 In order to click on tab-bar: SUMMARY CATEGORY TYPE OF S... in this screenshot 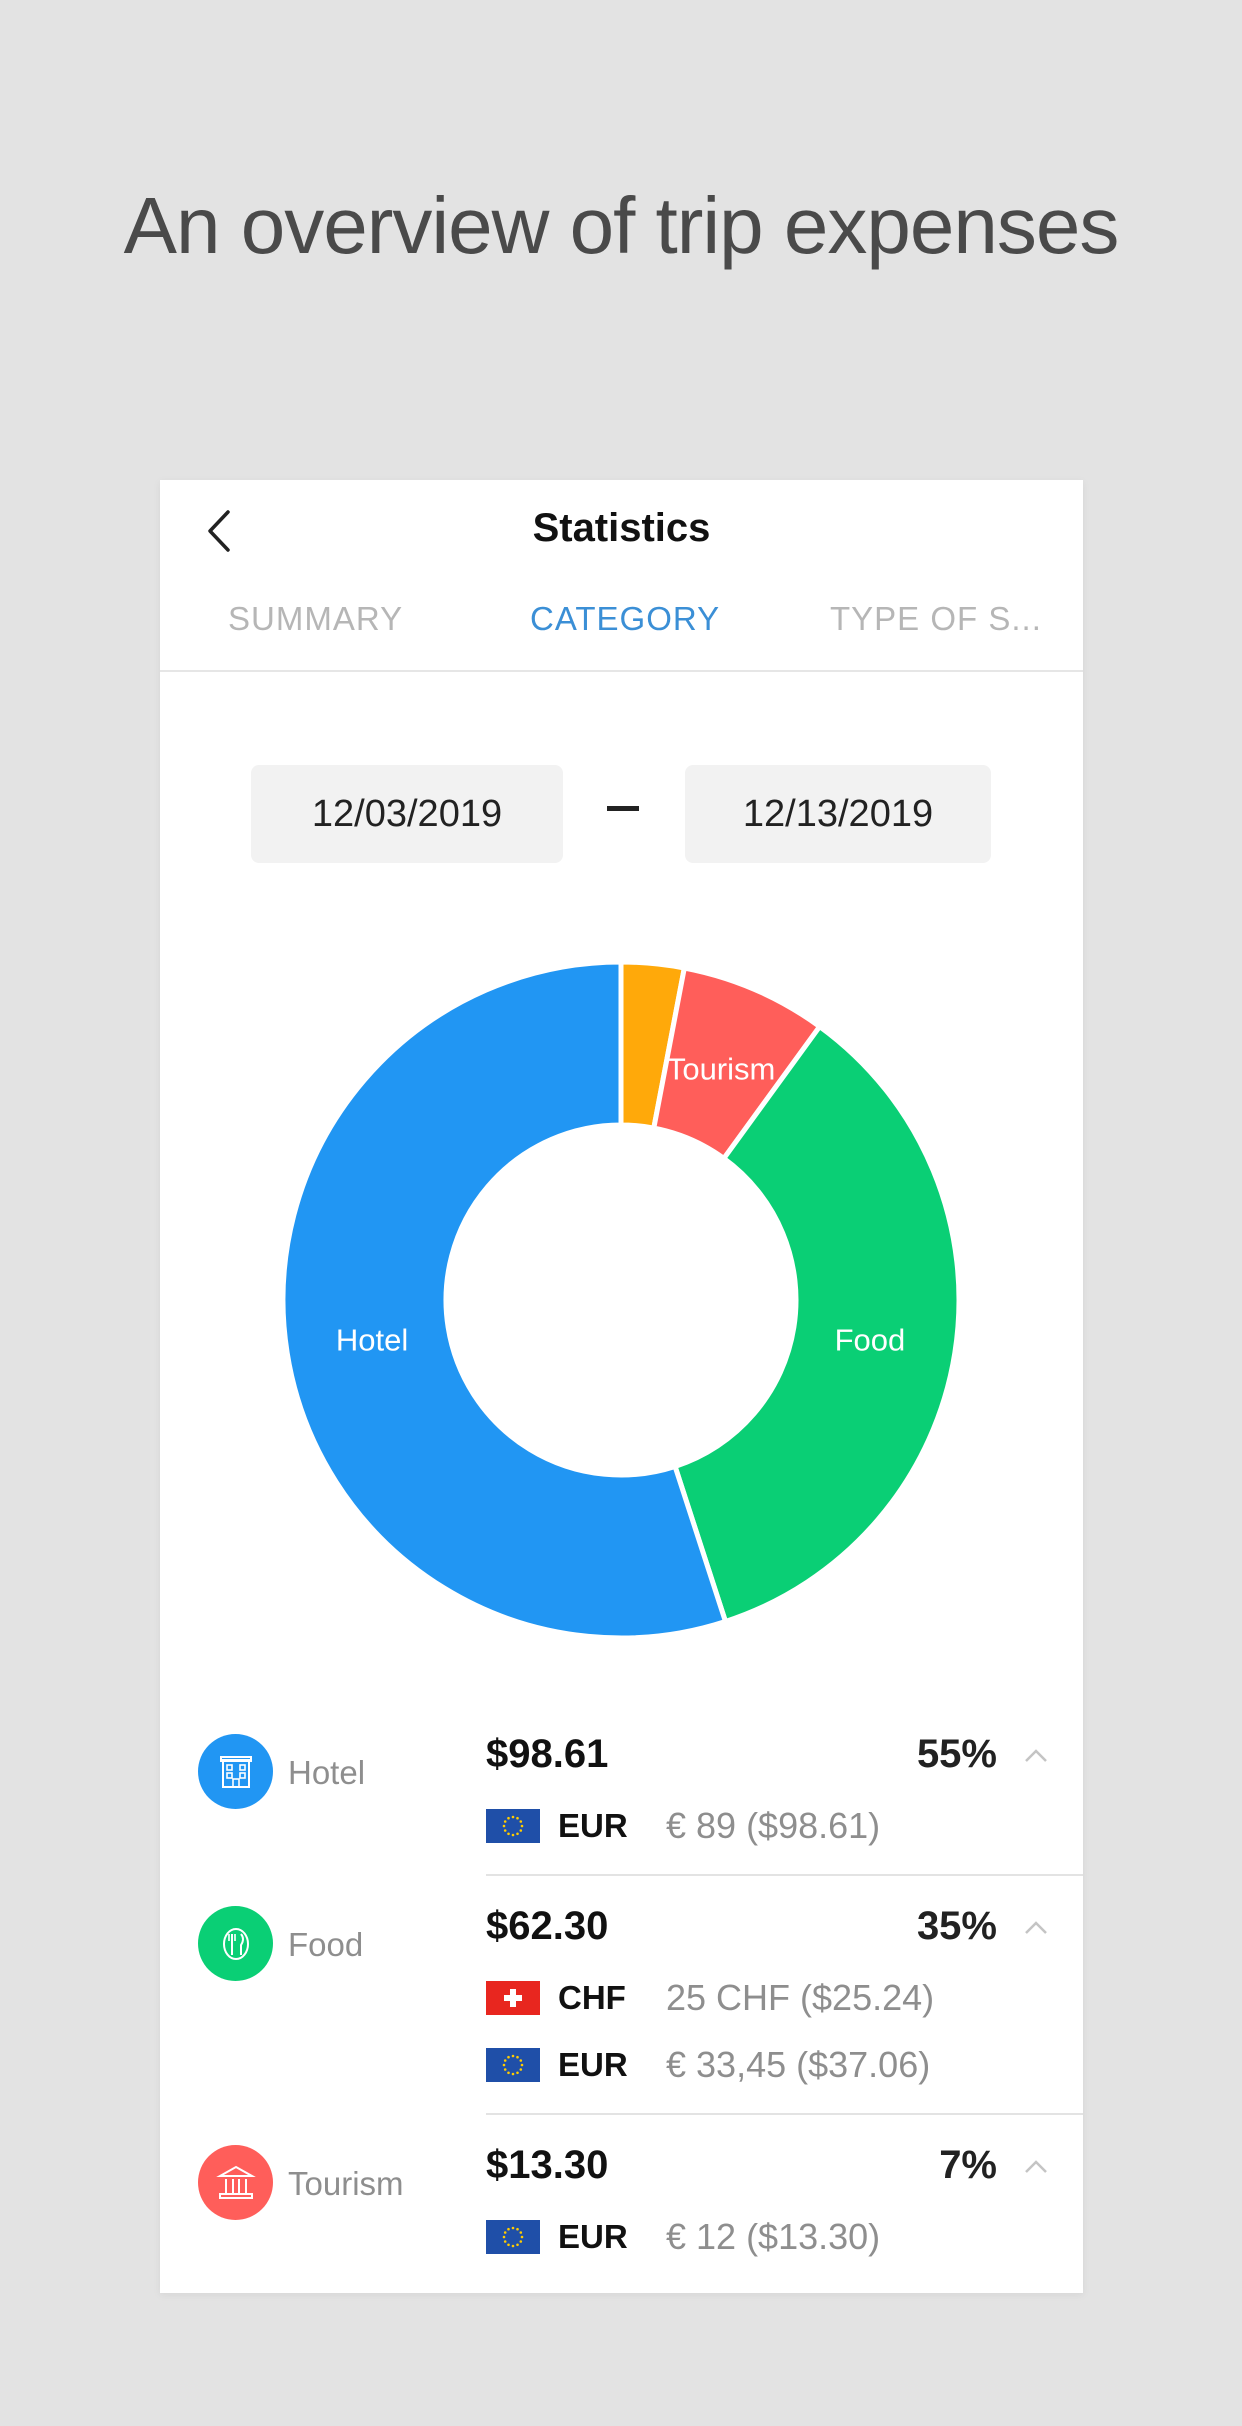, I will do `click(621, 636)`.